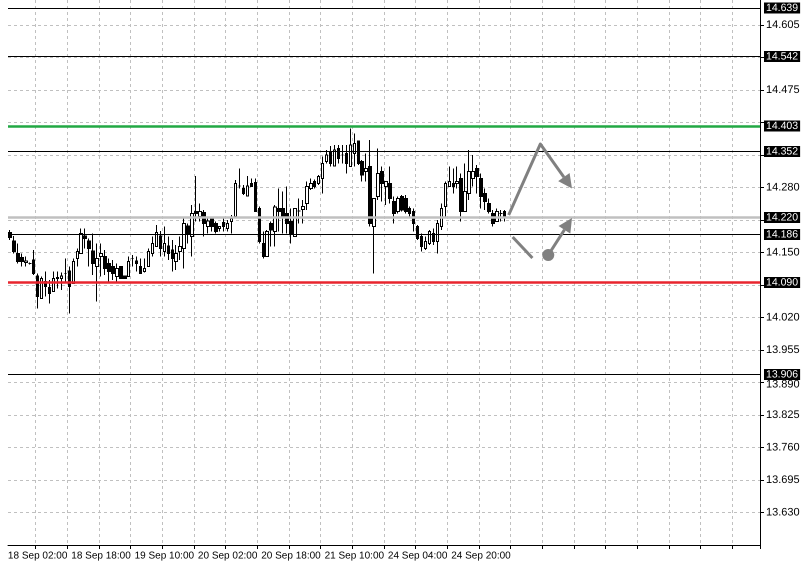  I want to click on x-tick-label: 21 Sep 10:00, so click(354, 556).